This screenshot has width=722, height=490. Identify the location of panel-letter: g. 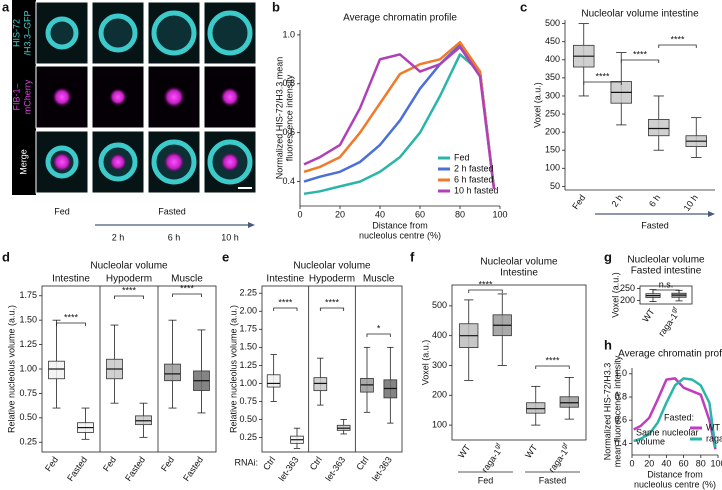
(608, 256).